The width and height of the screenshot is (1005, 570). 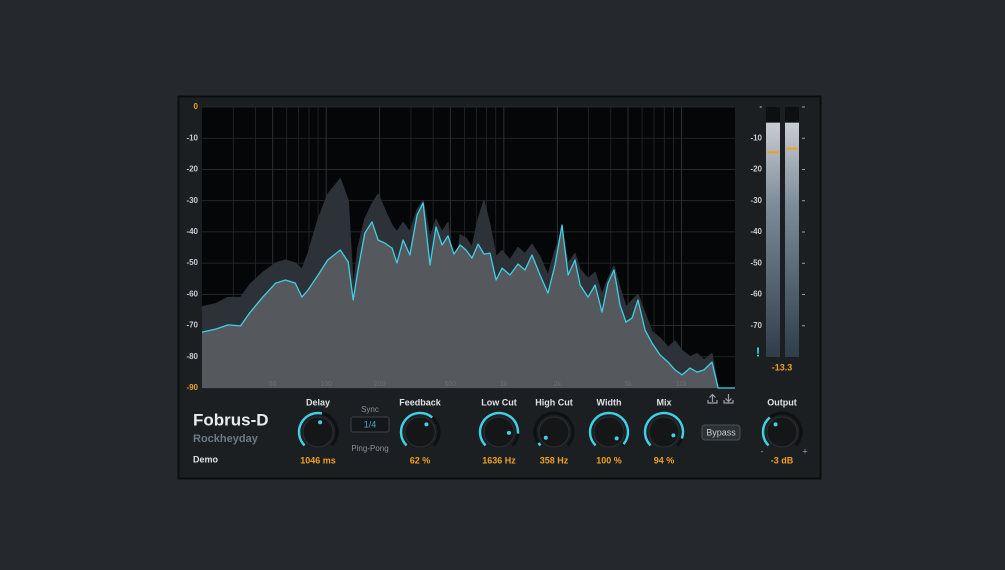 What do you see at coordinates (782, 402) in the screenshot?
I see `knob-label: Output` at bounding box center [782, 402].